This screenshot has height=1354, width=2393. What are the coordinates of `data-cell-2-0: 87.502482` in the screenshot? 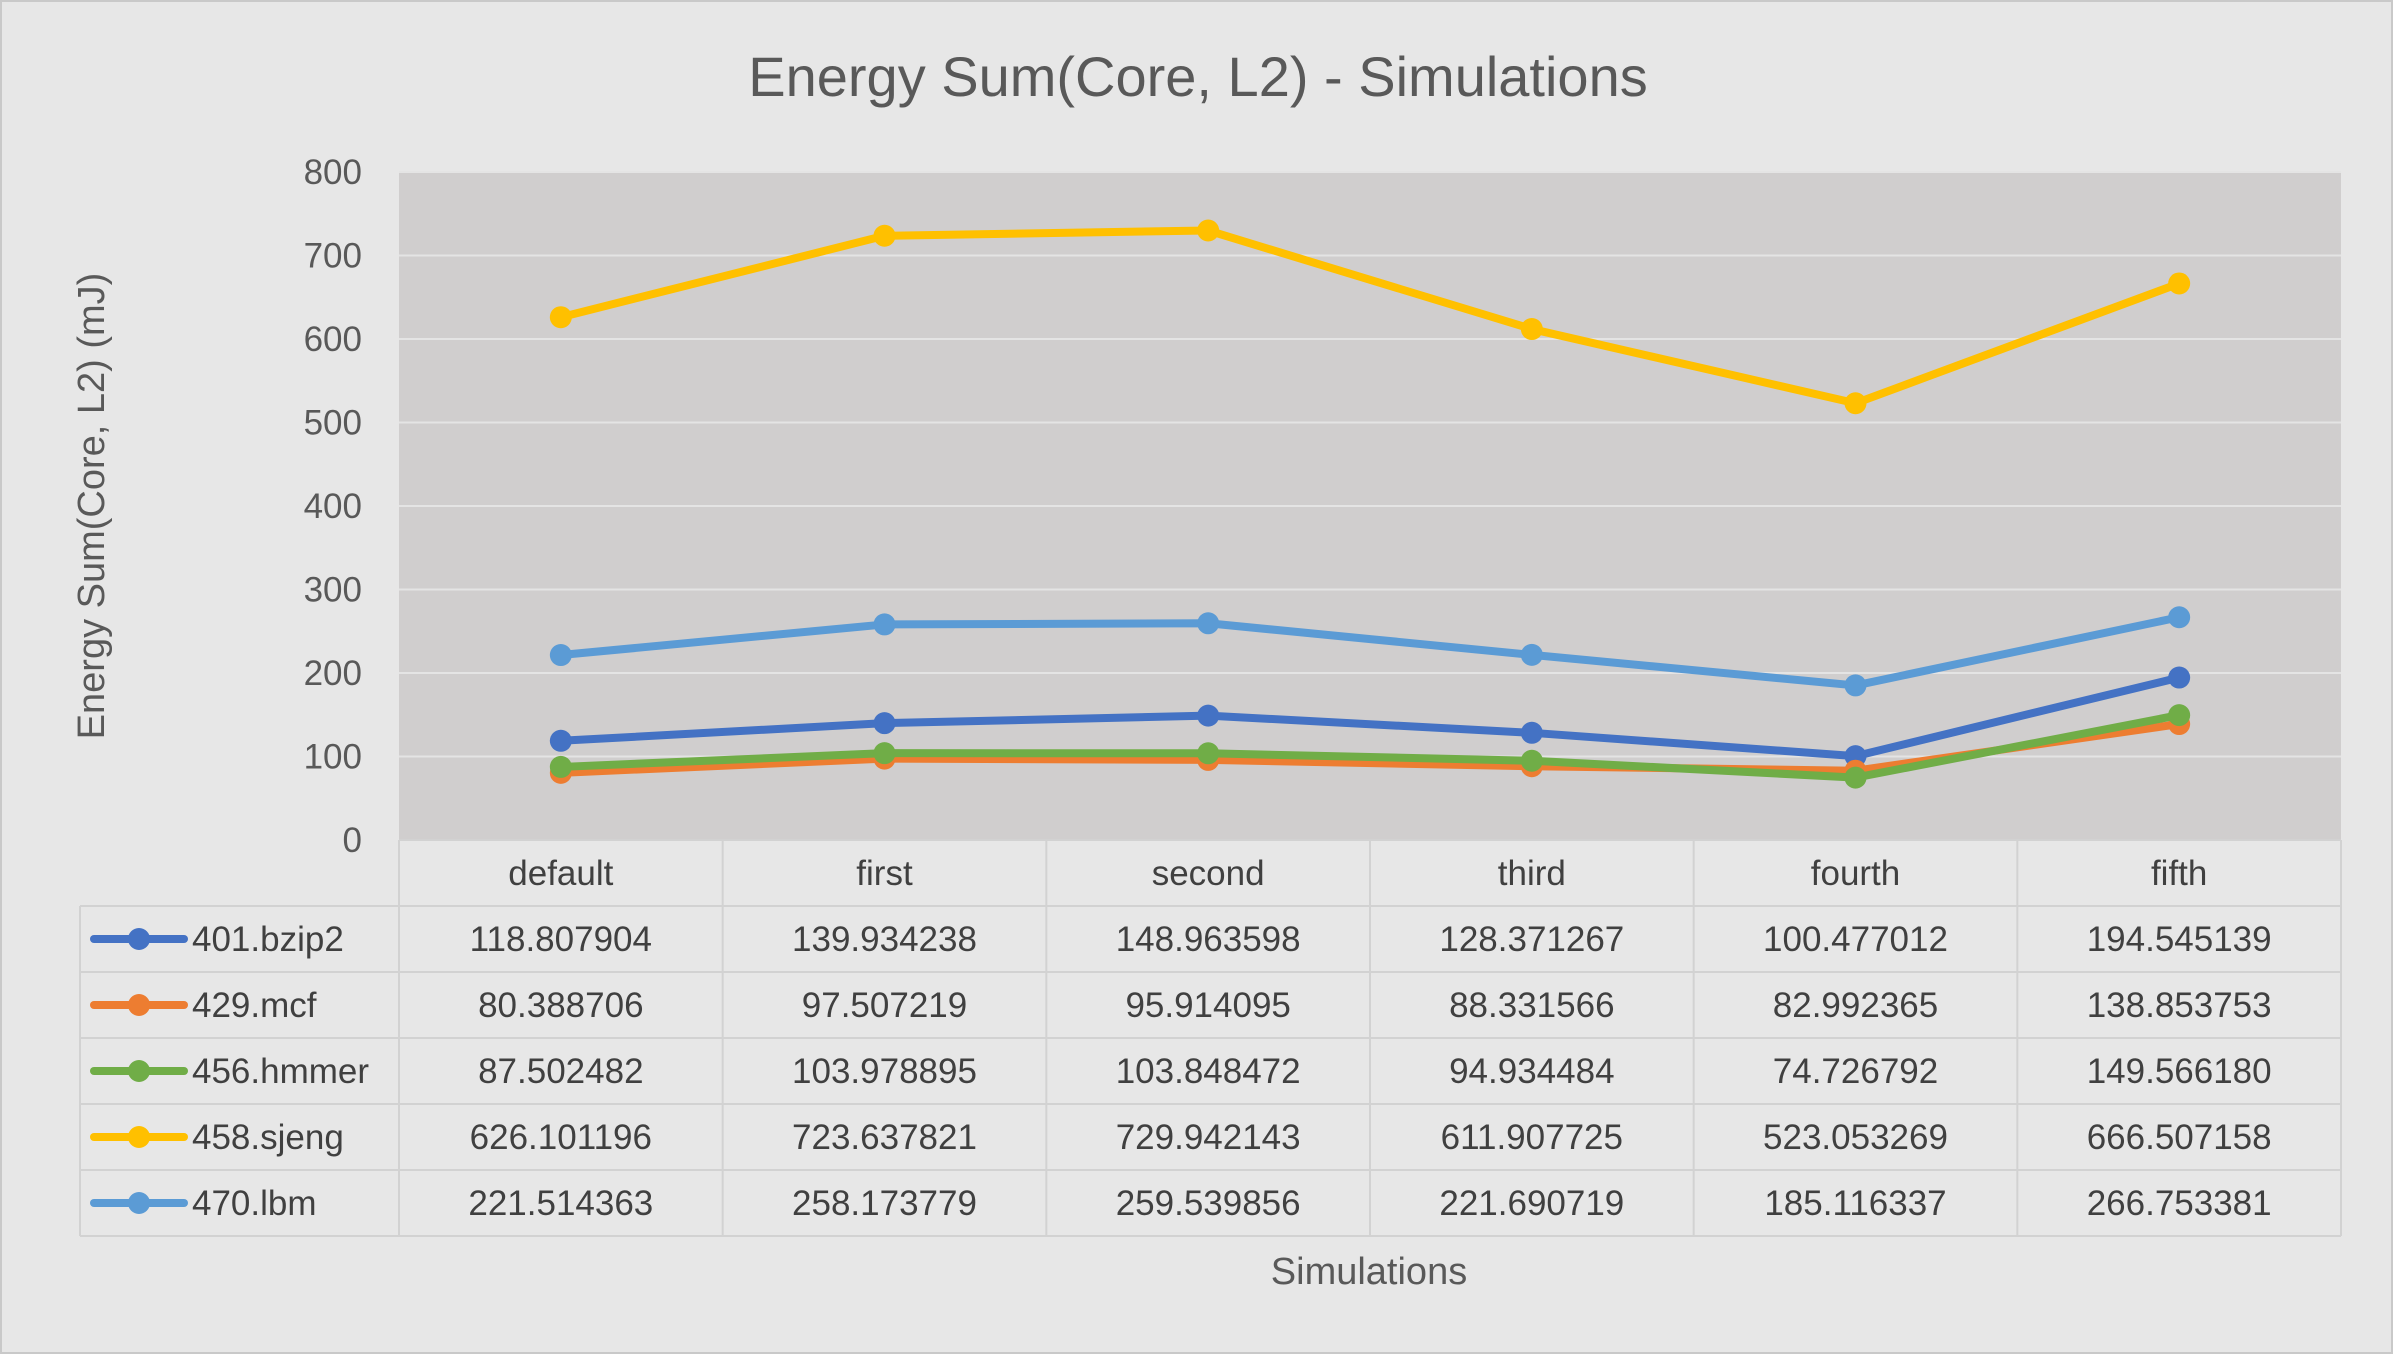 It's located at (560, 1071).